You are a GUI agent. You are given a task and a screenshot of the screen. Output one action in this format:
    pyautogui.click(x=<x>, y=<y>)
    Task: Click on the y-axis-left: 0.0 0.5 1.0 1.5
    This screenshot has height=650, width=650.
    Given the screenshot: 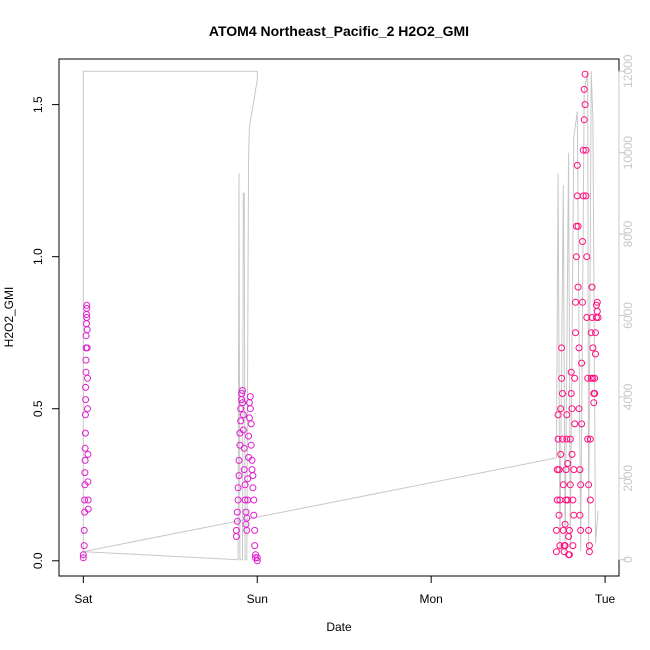 What is the action you would take?
    pyautogui.click(x=45, y=332)
    